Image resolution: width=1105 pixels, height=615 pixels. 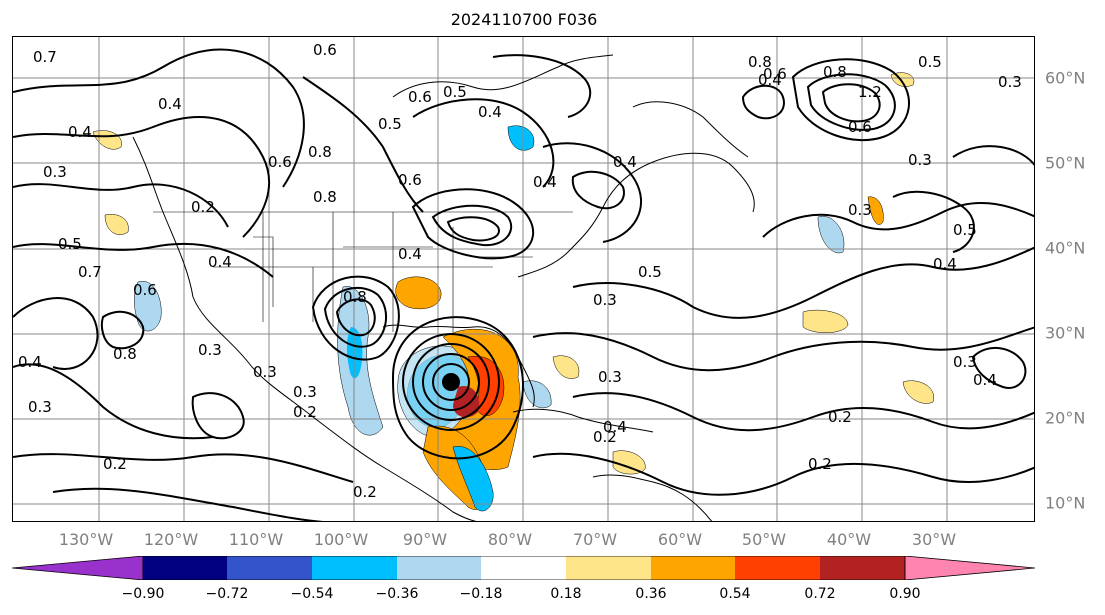 What do you see at coordinates (735, 594) in the screenshot?
I see `colorbar-tick: 0.54` at bounding box center [735, 594].